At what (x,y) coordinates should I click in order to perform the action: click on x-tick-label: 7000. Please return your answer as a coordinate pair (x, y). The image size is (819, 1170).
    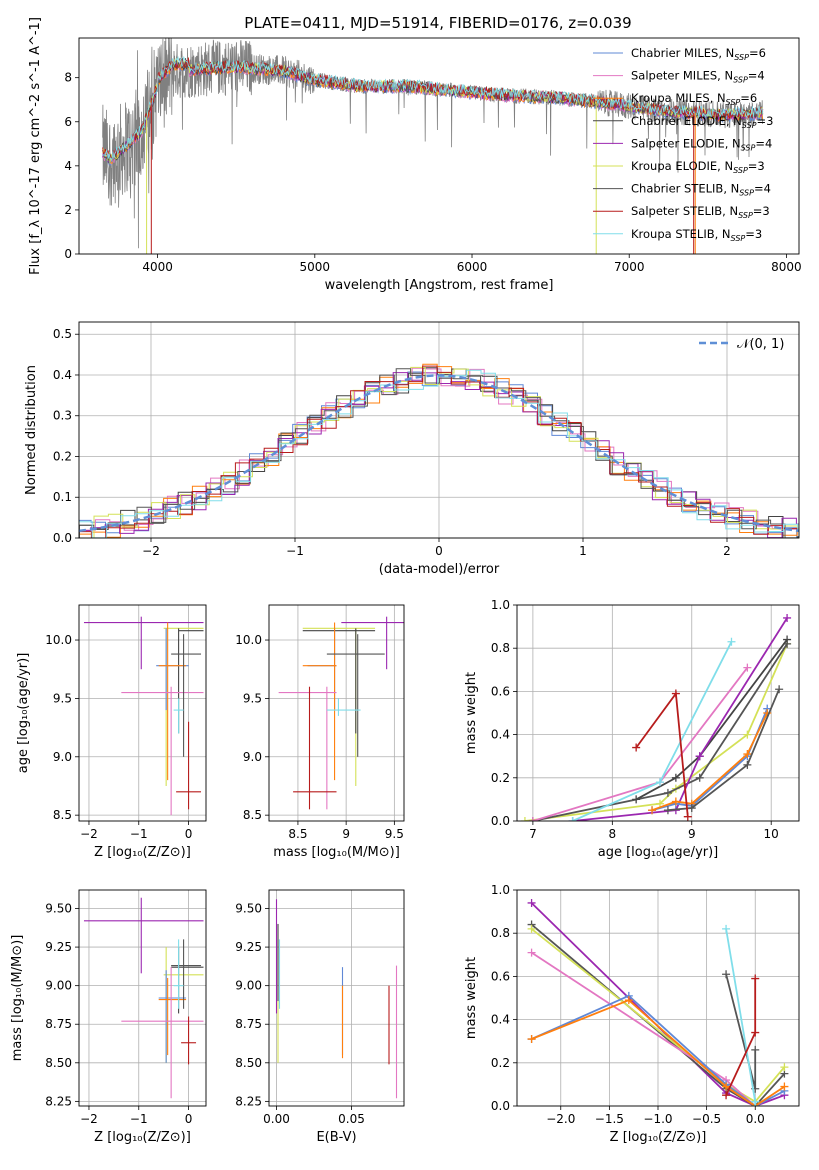
    Looking at the image, I should click on (629, 267).